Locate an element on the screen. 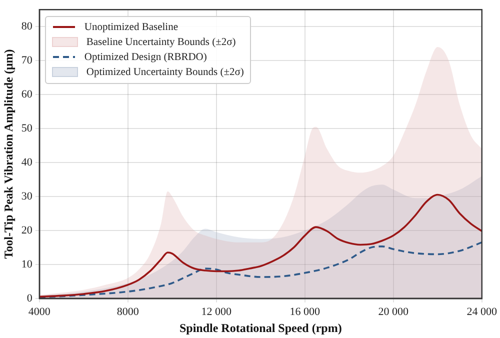 This screenshot has width=500, height=338. y-axis-title: Tool-Tip Peak Vibration Amplitude (μm) is located at coordinates (8, 154).